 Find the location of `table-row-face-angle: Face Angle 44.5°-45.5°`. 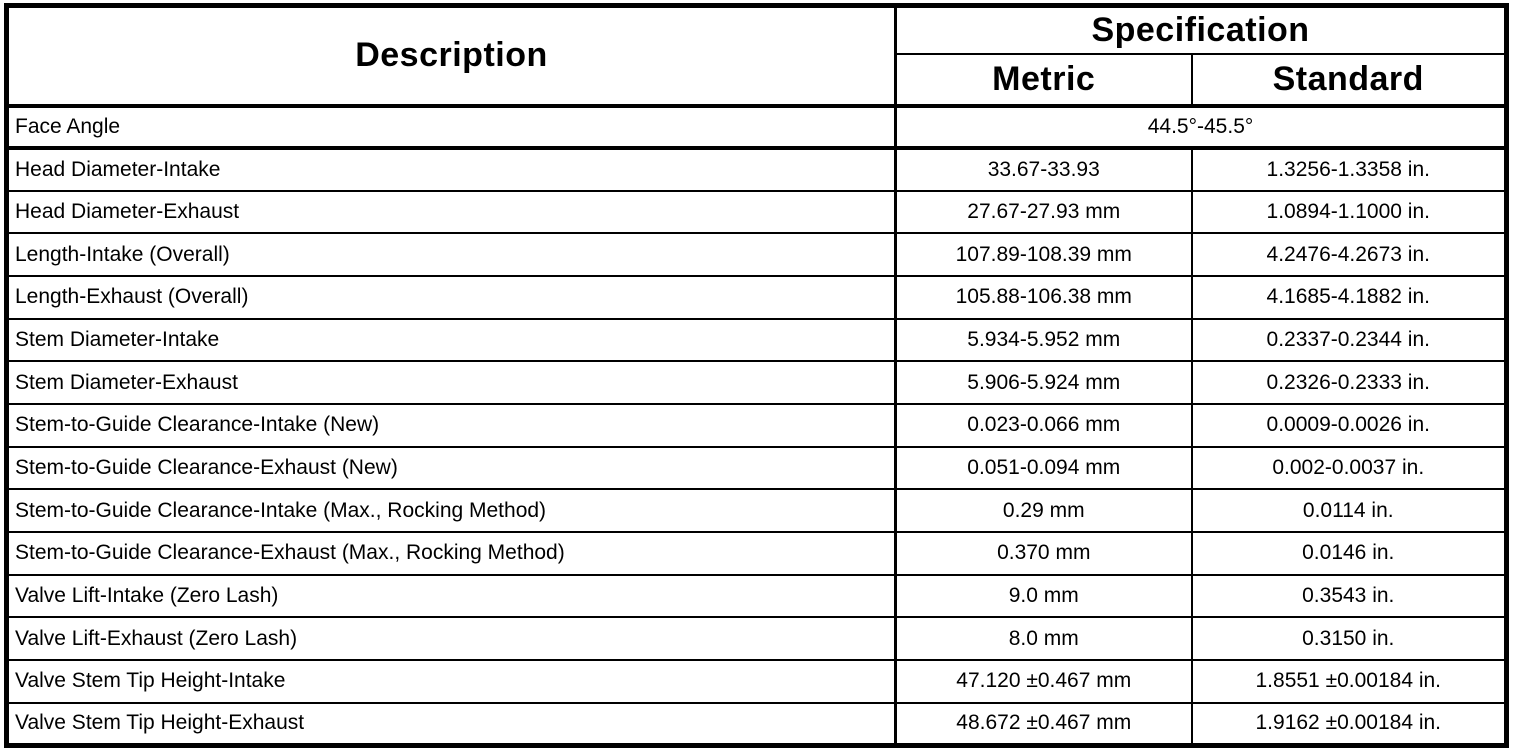

table-row-face-angle: Face Angle 44.5°-45.5° is located at coordinates (756, 127).